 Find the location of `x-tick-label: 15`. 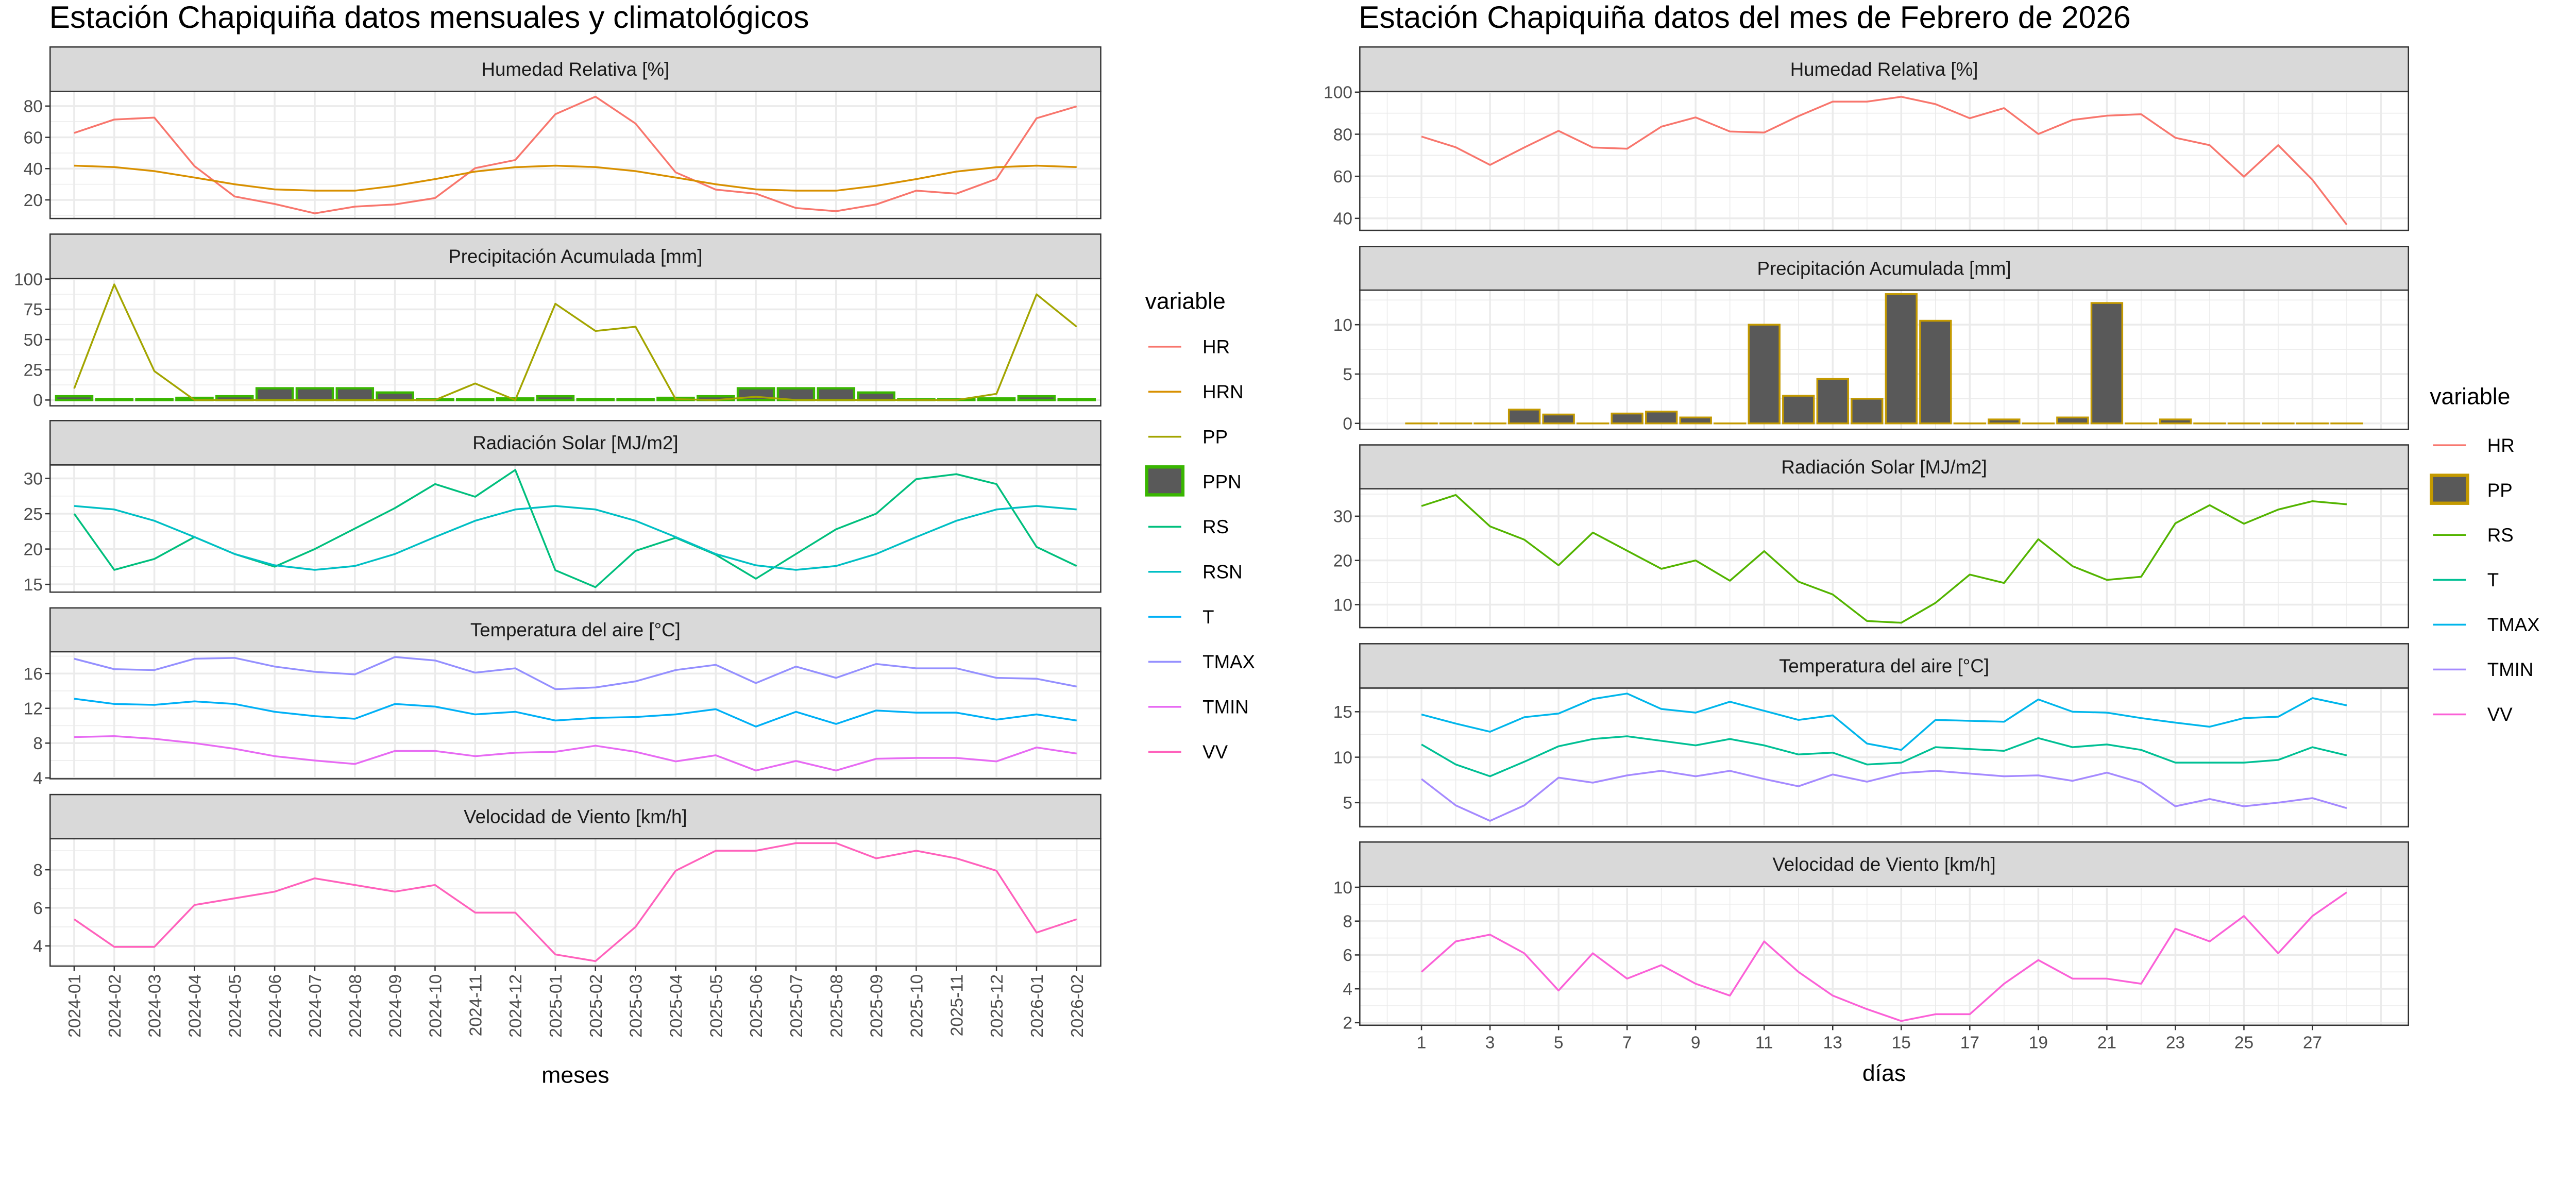

x-tick-label: 15 is located at coordinates (1901, 1042).